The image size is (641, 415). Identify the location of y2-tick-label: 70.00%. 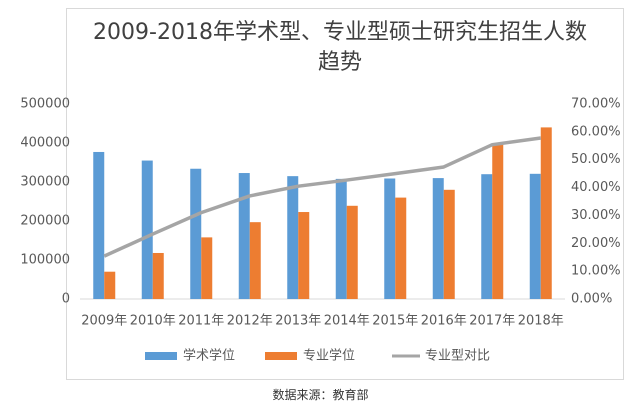
(596, 104).